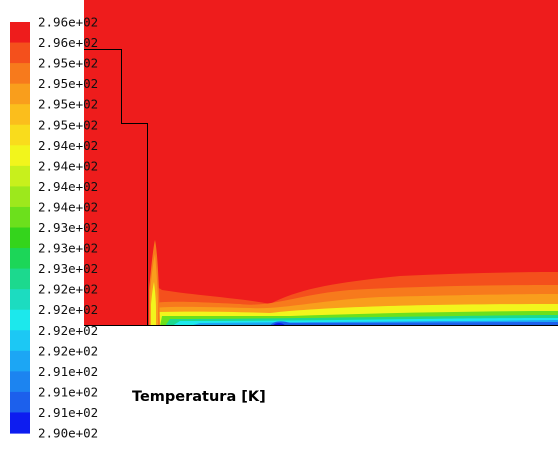  What do you see at coordinates (68, 433) in the screenshot?
I see `colorbar-tick-label: 2.90e+02` at bounding box center [68, 433].